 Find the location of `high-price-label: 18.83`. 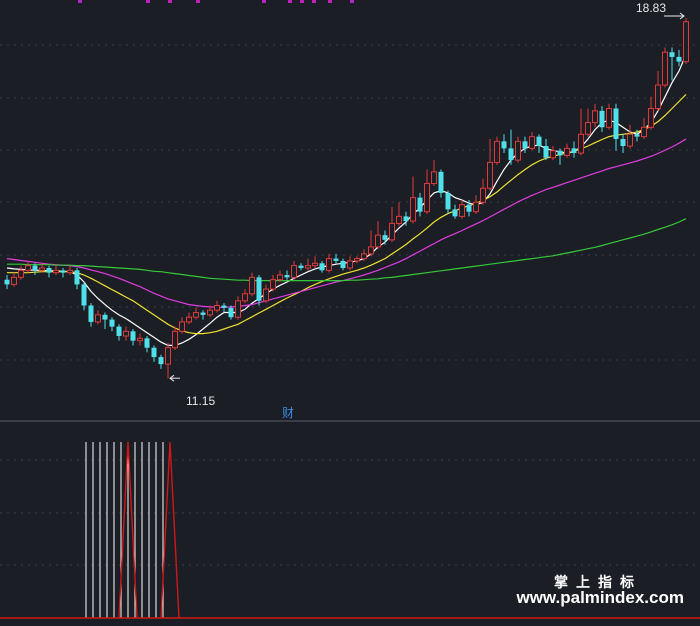

high-price-label: 18.83 is located at coordinates (651, 8).